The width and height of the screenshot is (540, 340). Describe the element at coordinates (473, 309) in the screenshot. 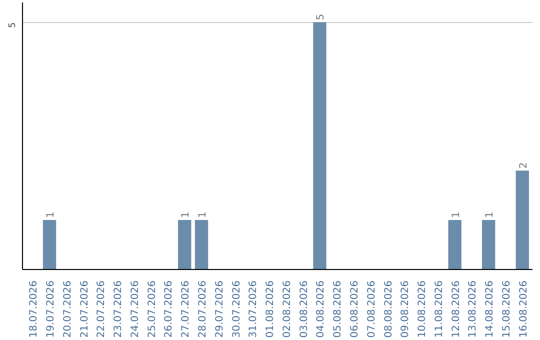

I see `x-tick-label: 13.08.2026` at that location.